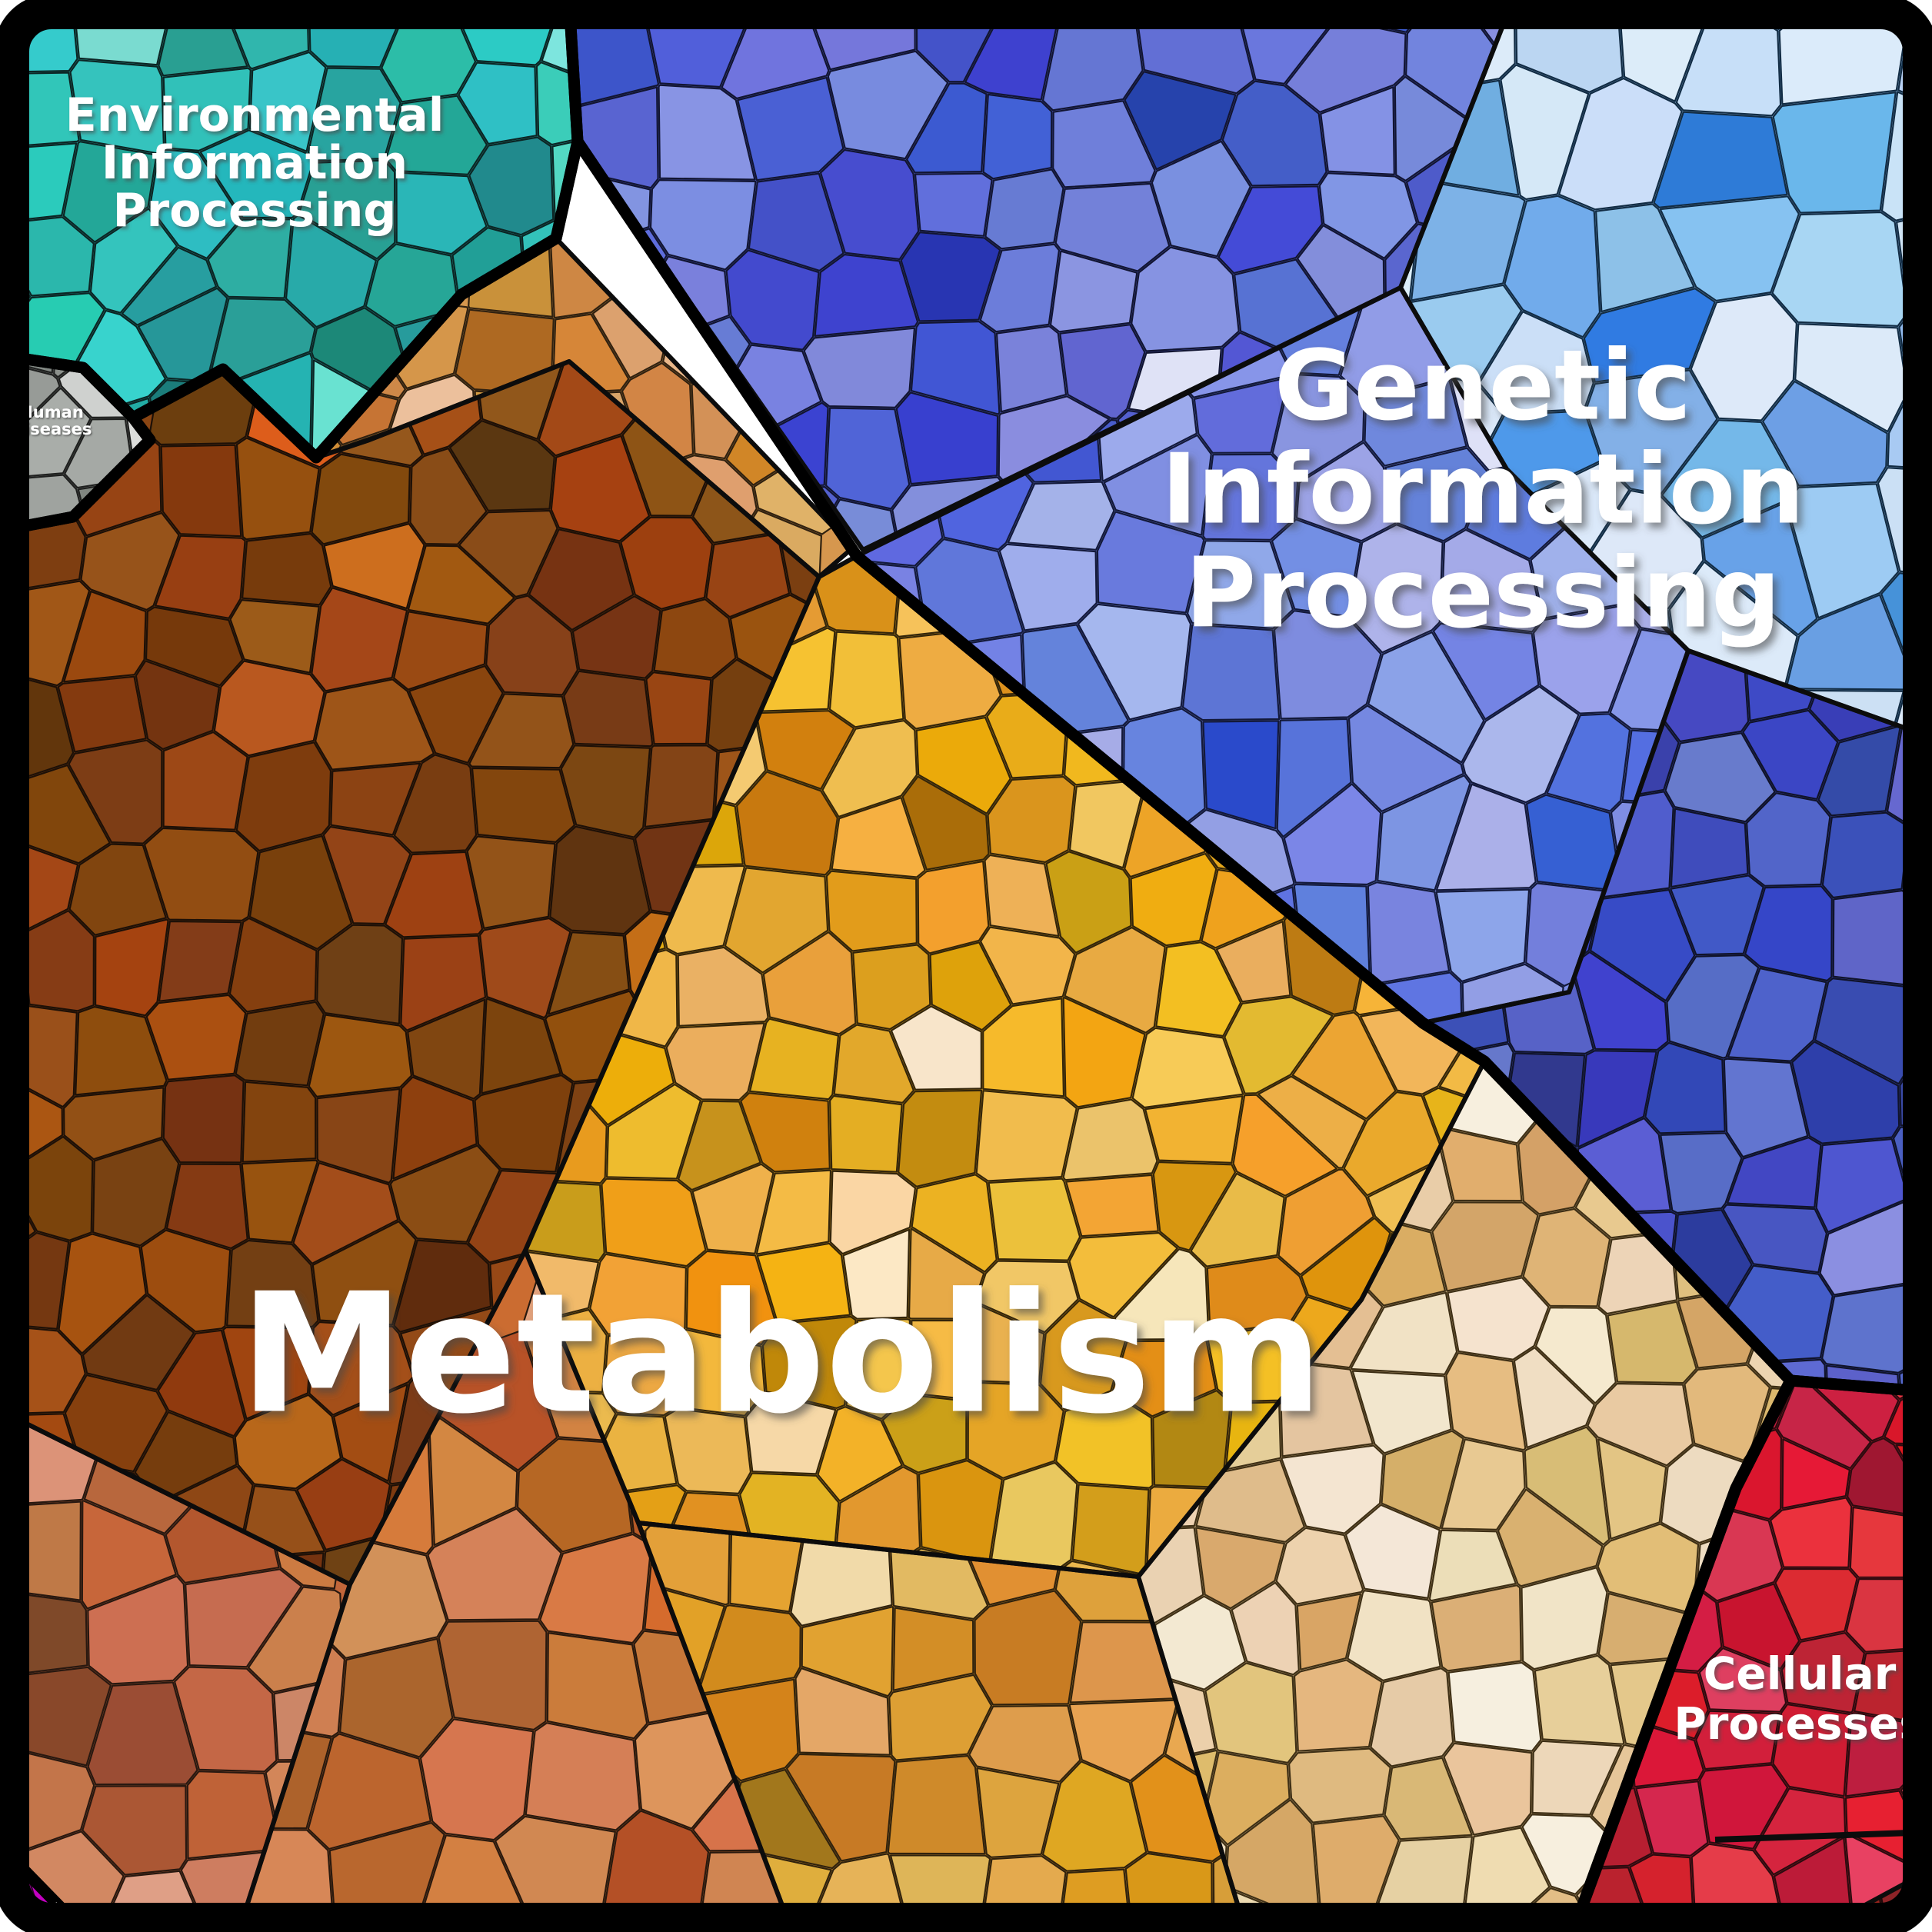 This screenshot has height=1932, width=1932. I want to click on subregion-border-cp-maroon, so click(1861, 1888).